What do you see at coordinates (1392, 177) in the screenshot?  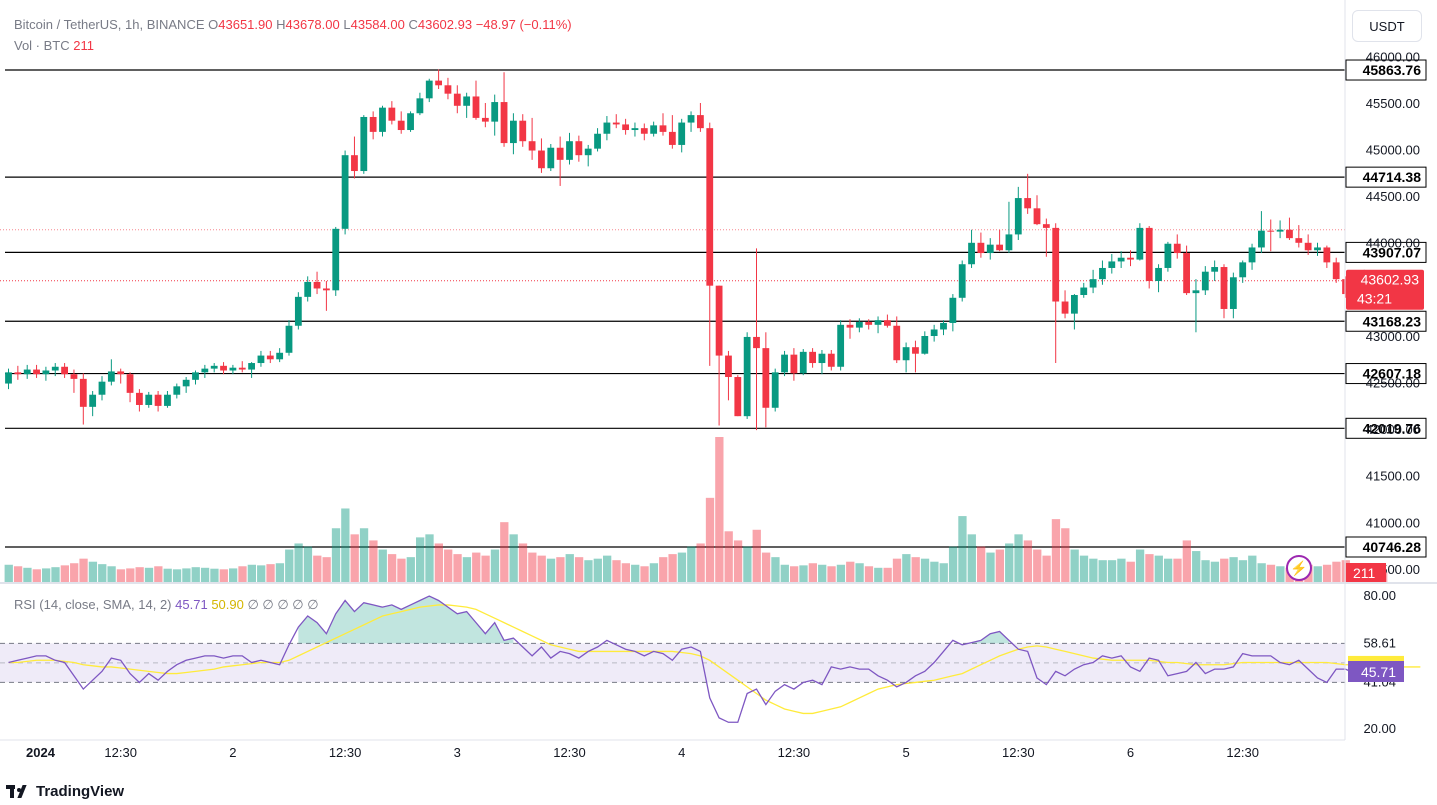 I see `level-label: 44714.38` at bounding box center [1392, 177].